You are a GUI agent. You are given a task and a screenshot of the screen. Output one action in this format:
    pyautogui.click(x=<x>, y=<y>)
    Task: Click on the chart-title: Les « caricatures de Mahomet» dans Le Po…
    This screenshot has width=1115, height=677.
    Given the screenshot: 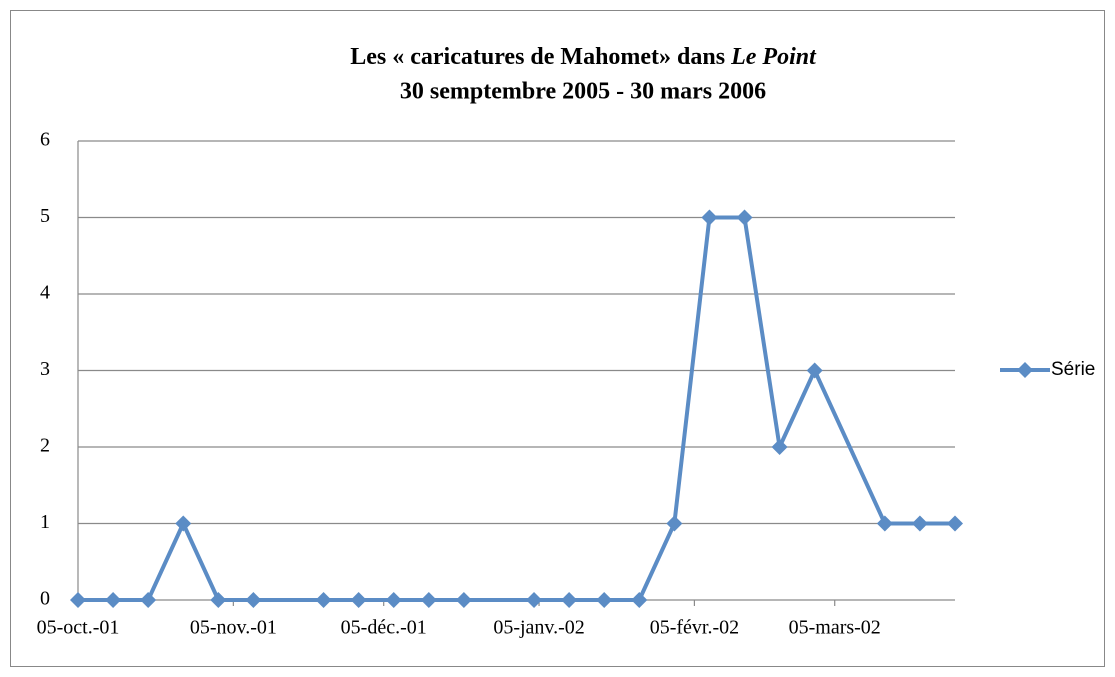 What is the action you would take?
    pyautogui.click(x=583, y=57)
    